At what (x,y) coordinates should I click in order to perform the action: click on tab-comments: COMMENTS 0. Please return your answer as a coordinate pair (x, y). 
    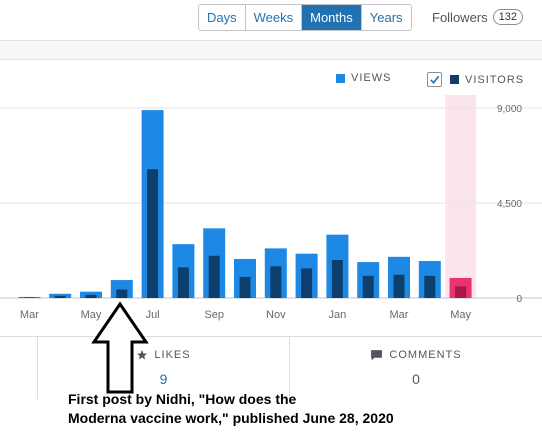
    Looking at the image, I should click on (416, 368).